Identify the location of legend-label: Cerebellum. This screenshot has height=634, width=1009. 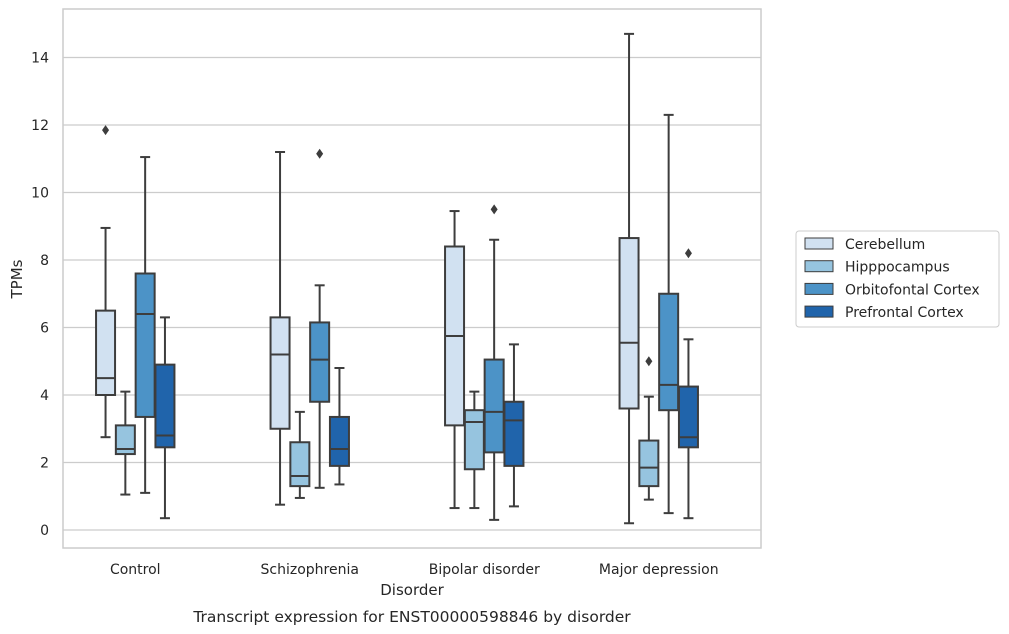
(885, 245).